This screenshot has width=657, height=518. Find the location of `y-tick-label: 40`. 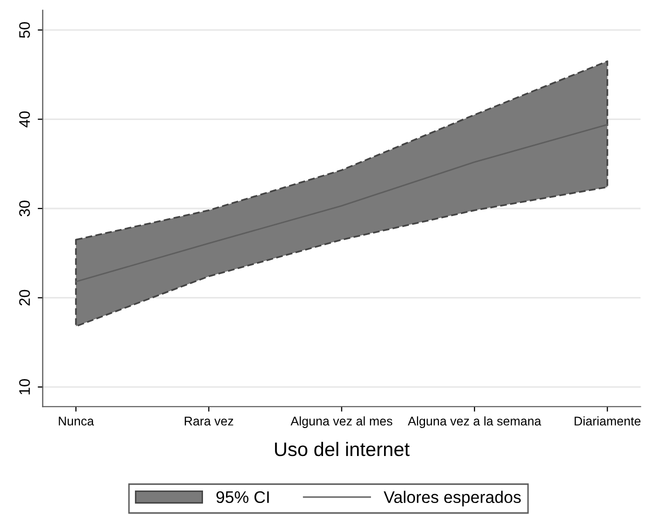

y-tick-label: 40 is located at coordinates (24, 119).